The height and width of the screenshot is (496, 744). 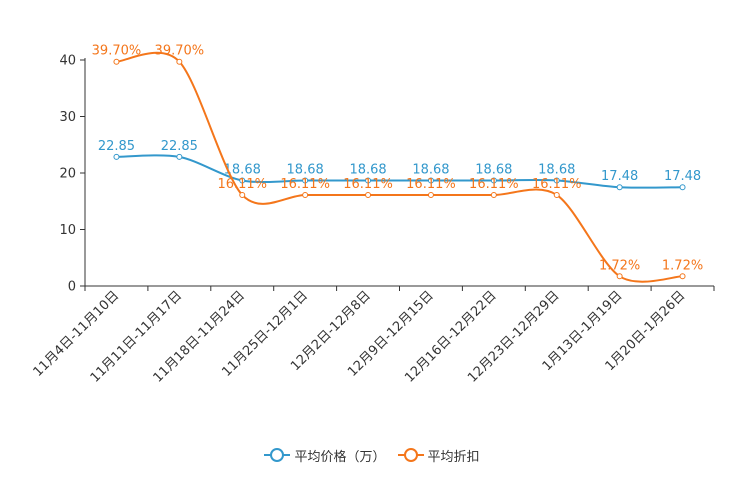 I want to click on legend-item-discount: 平均折扣, so click(x=438, y=455).